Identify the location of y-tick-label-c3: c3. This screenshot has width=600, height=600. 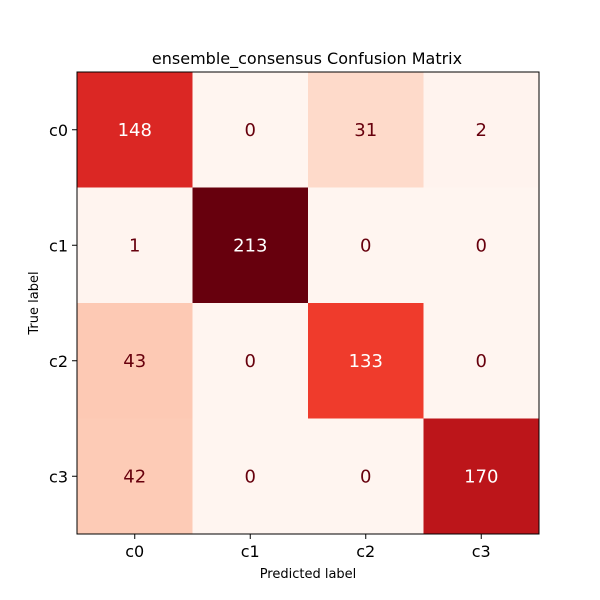
(58, 476).